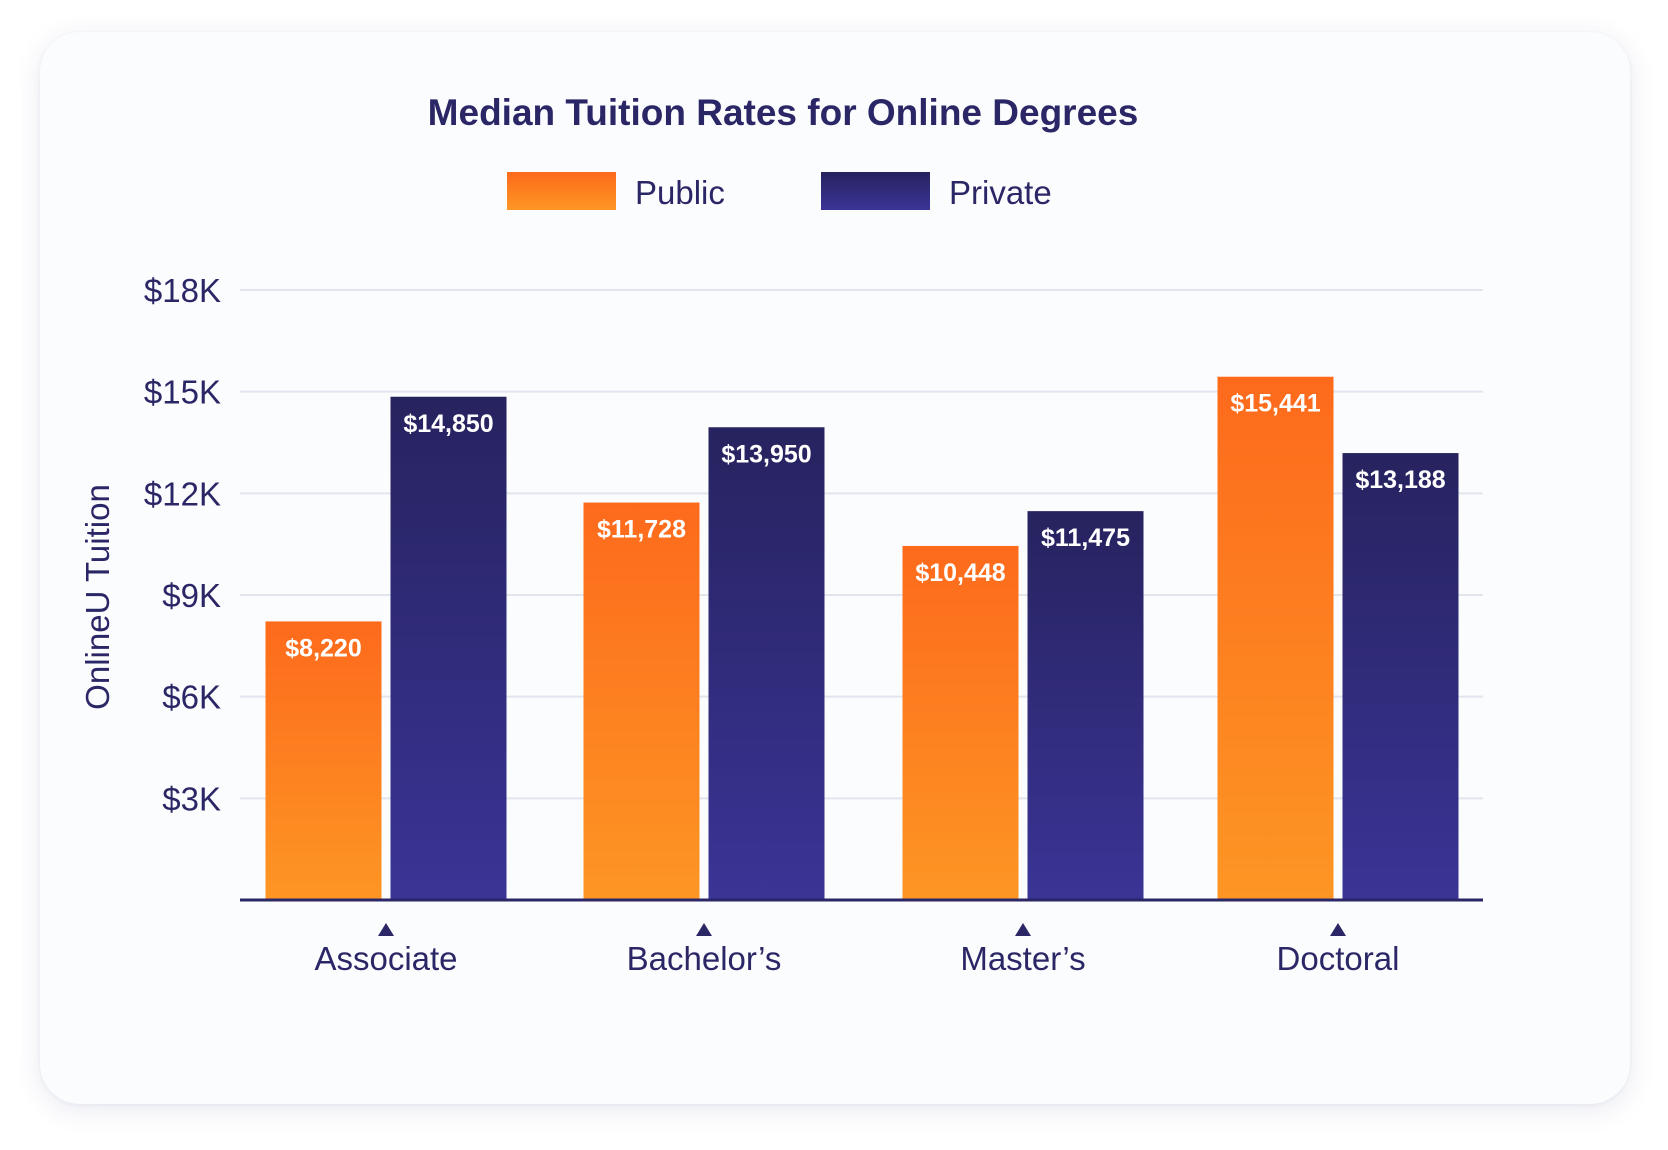 This screenshot has height=1150, width=1668. What do you see at coordinates (182, 392) in the screenshot?
I see `y-tick-label: $15K` at bounding box center [182, 392].